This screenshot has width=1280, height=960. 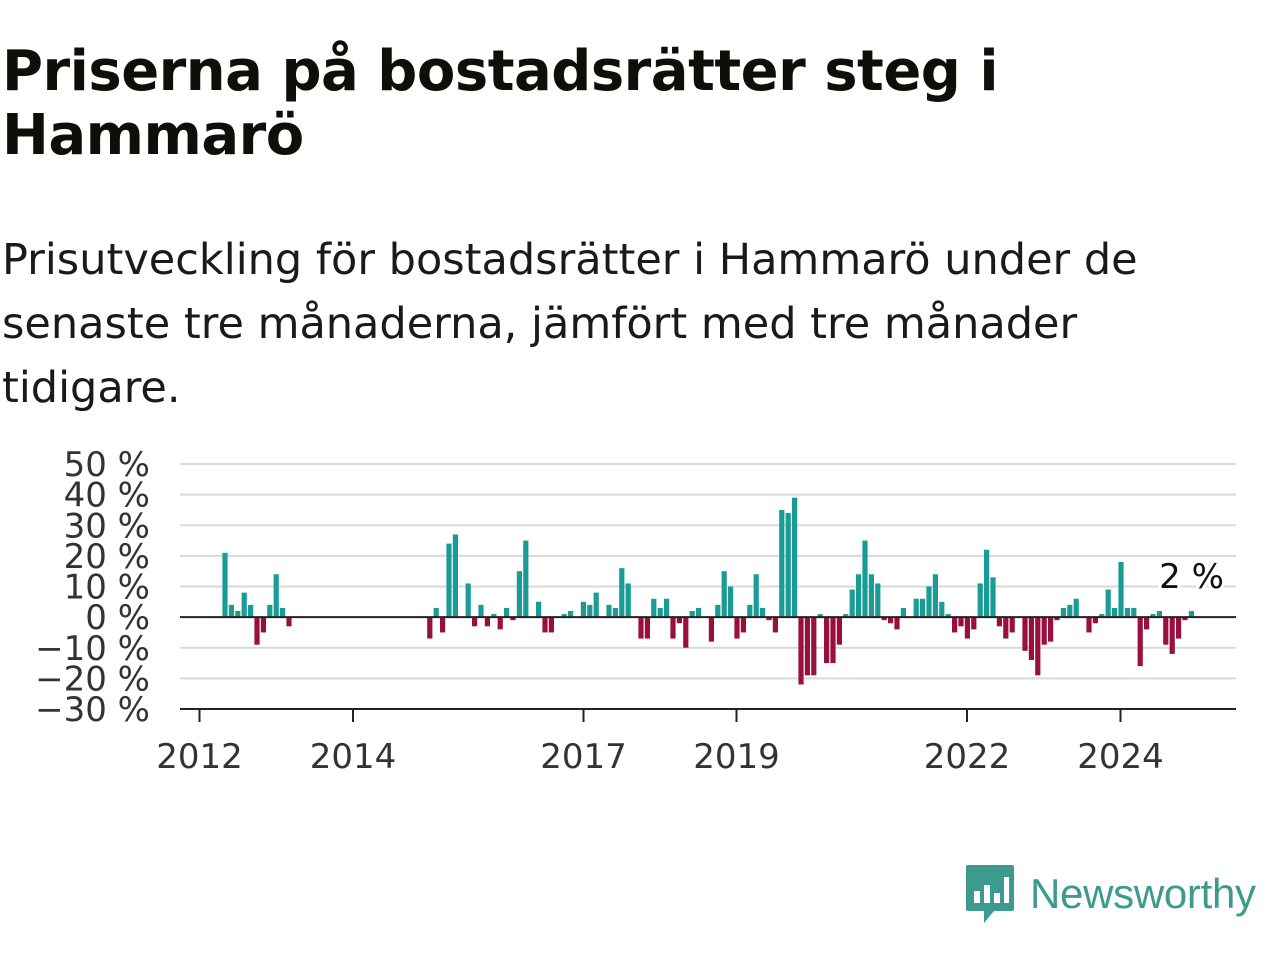 I want to click on y-tick-label: −10 %, so click(x=92, y=649).